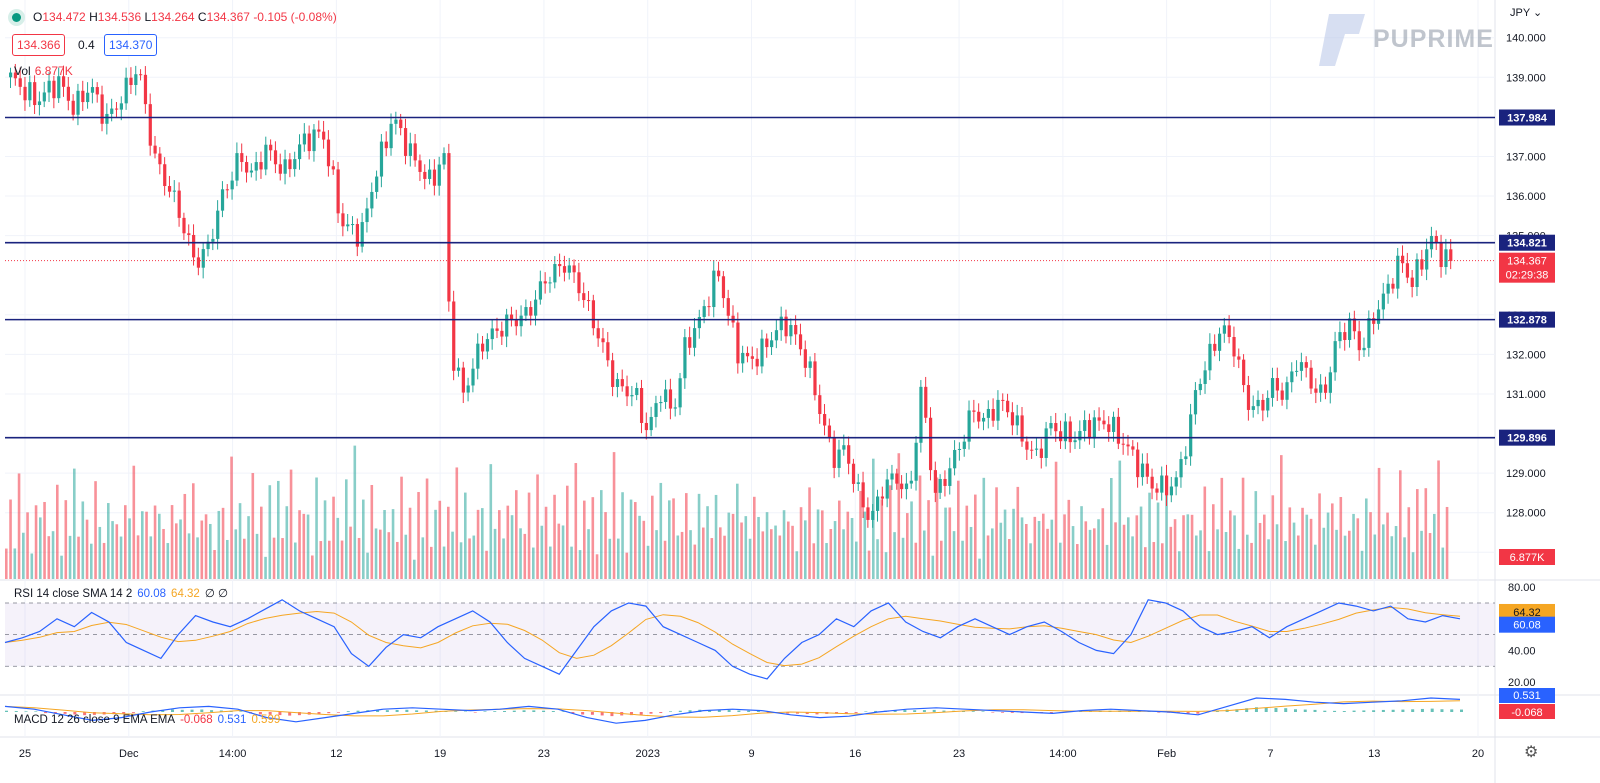  What do you see at coordinates (1166, 754) in the screenshot?
I see `x-tick-label: Feb` at bounding box center [1166, 754].